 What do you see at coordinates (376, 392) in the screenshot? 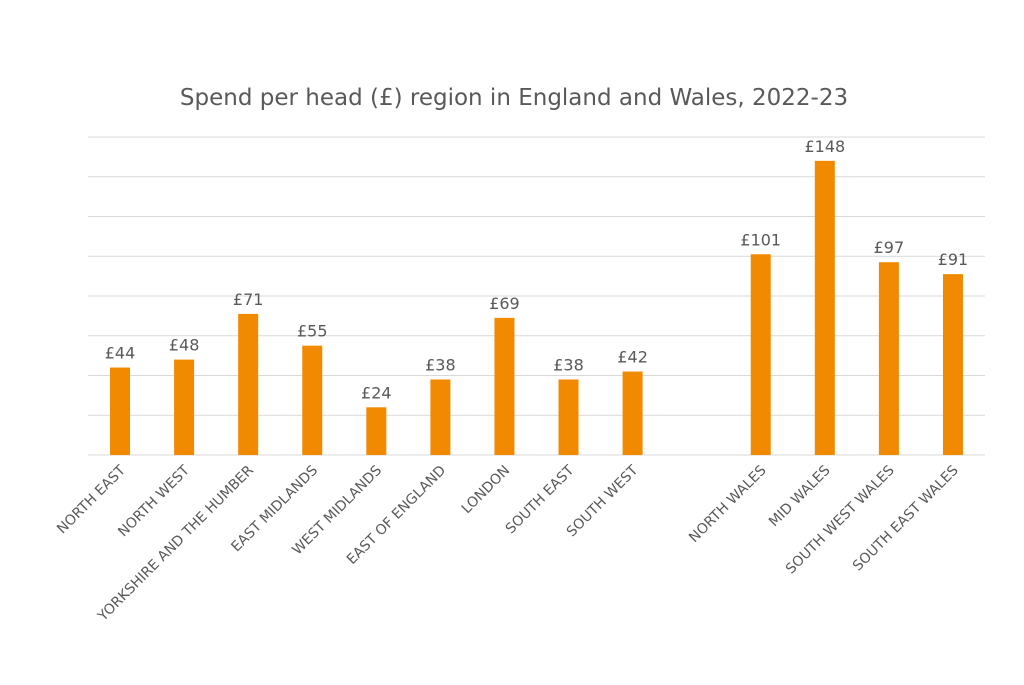
I see `data-label: £24` at bounding box center [376, 392].